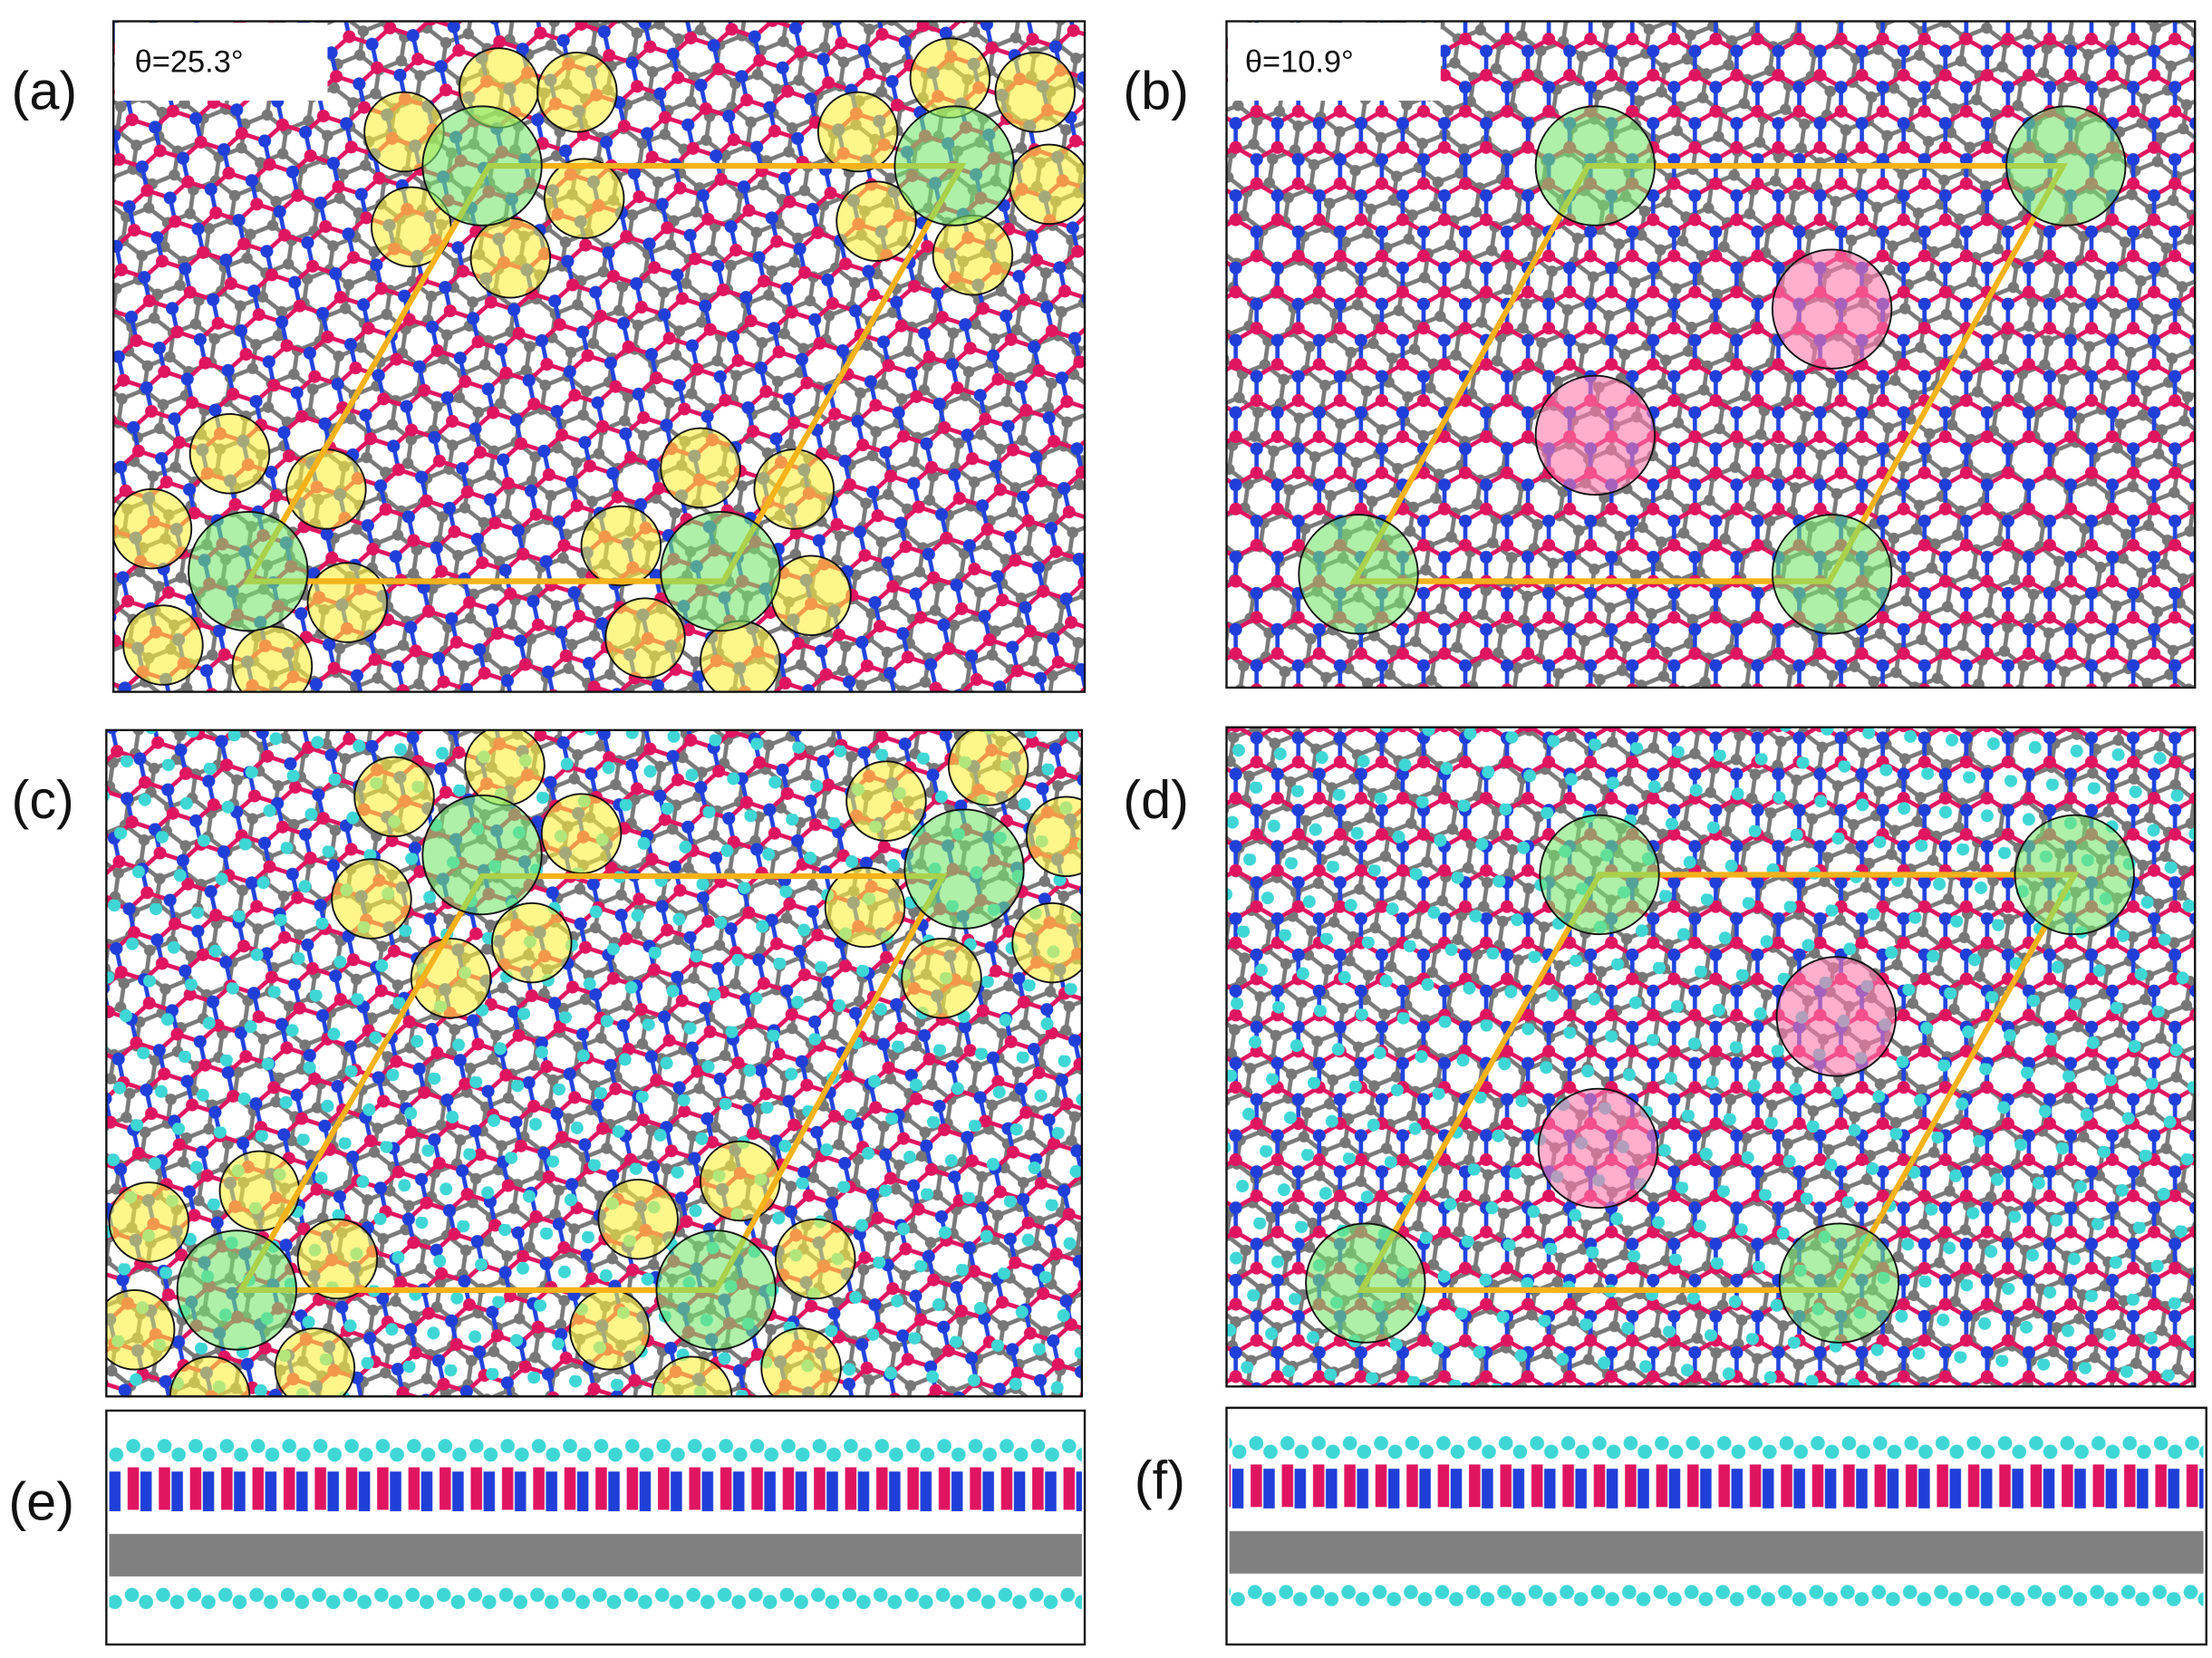 The width and height of the screenshot is (2212, 1658). I want to click on panel-label: (e), so click(41, 1500).